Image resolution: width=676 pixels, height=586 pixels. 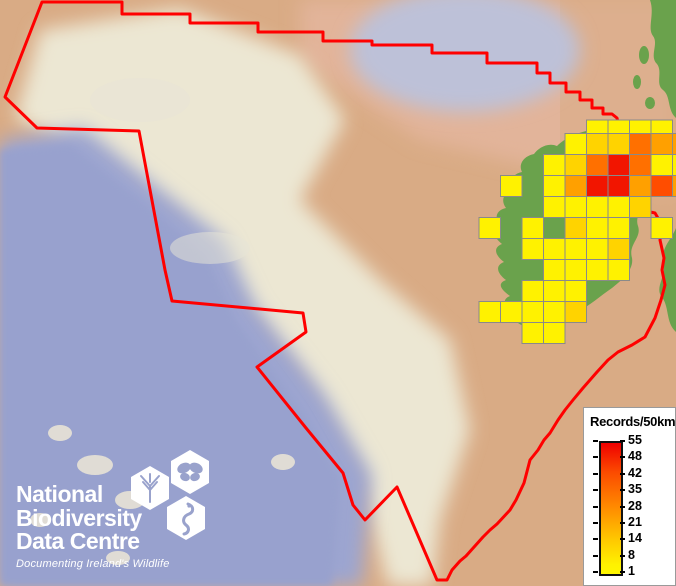 I want to click on hexagon-tree-icon, so click(x=150, y=488).